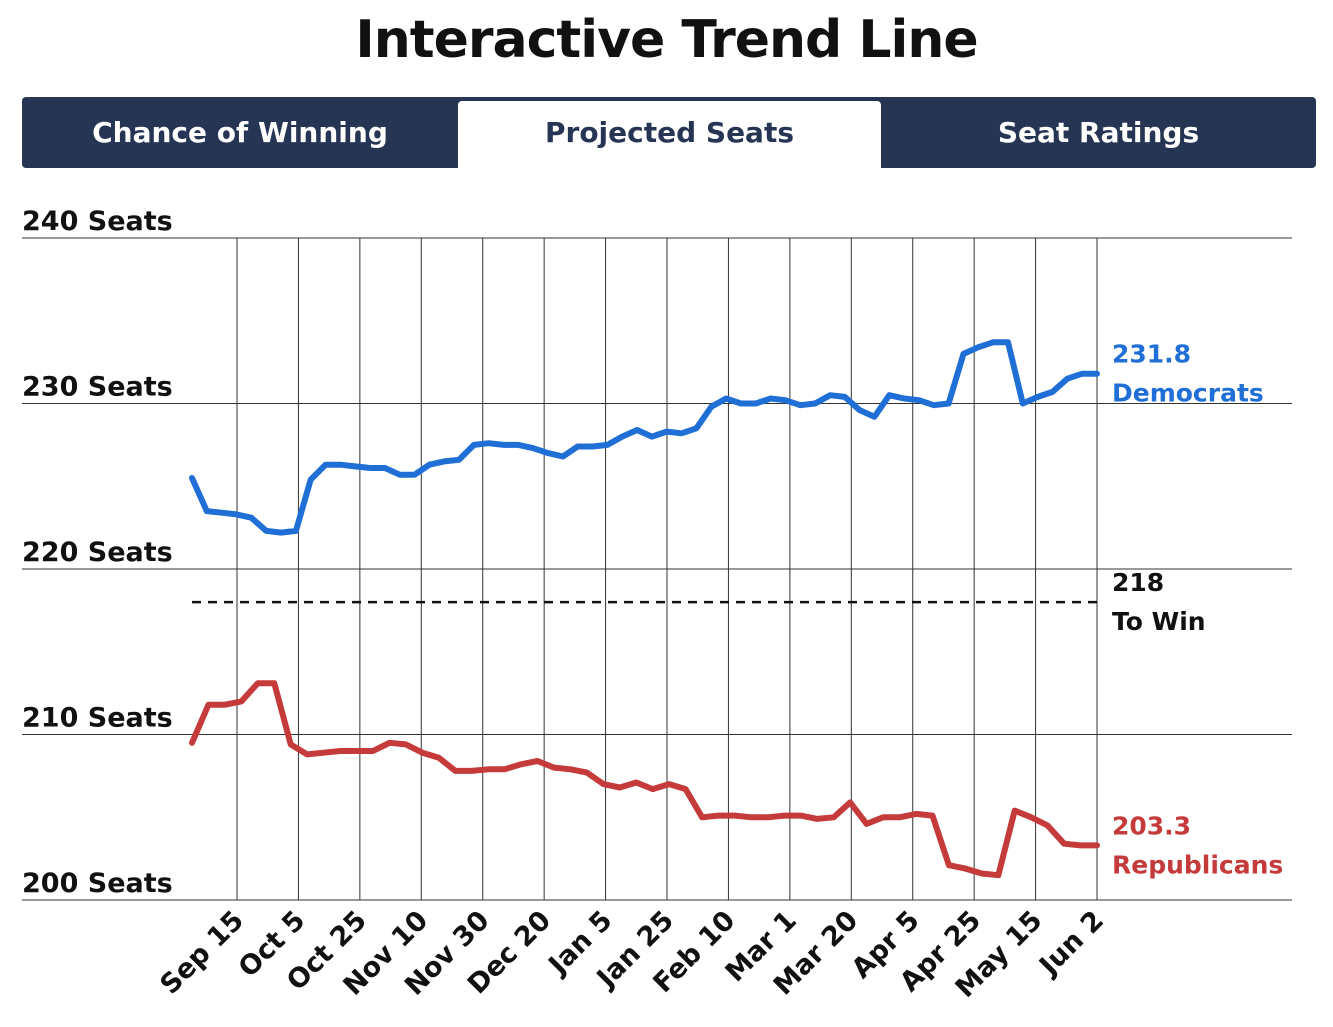 This screenshot has height=1027, width=1333. I want to click on tab-chance-of-winning: Chance of Winning, so click(240, 132).